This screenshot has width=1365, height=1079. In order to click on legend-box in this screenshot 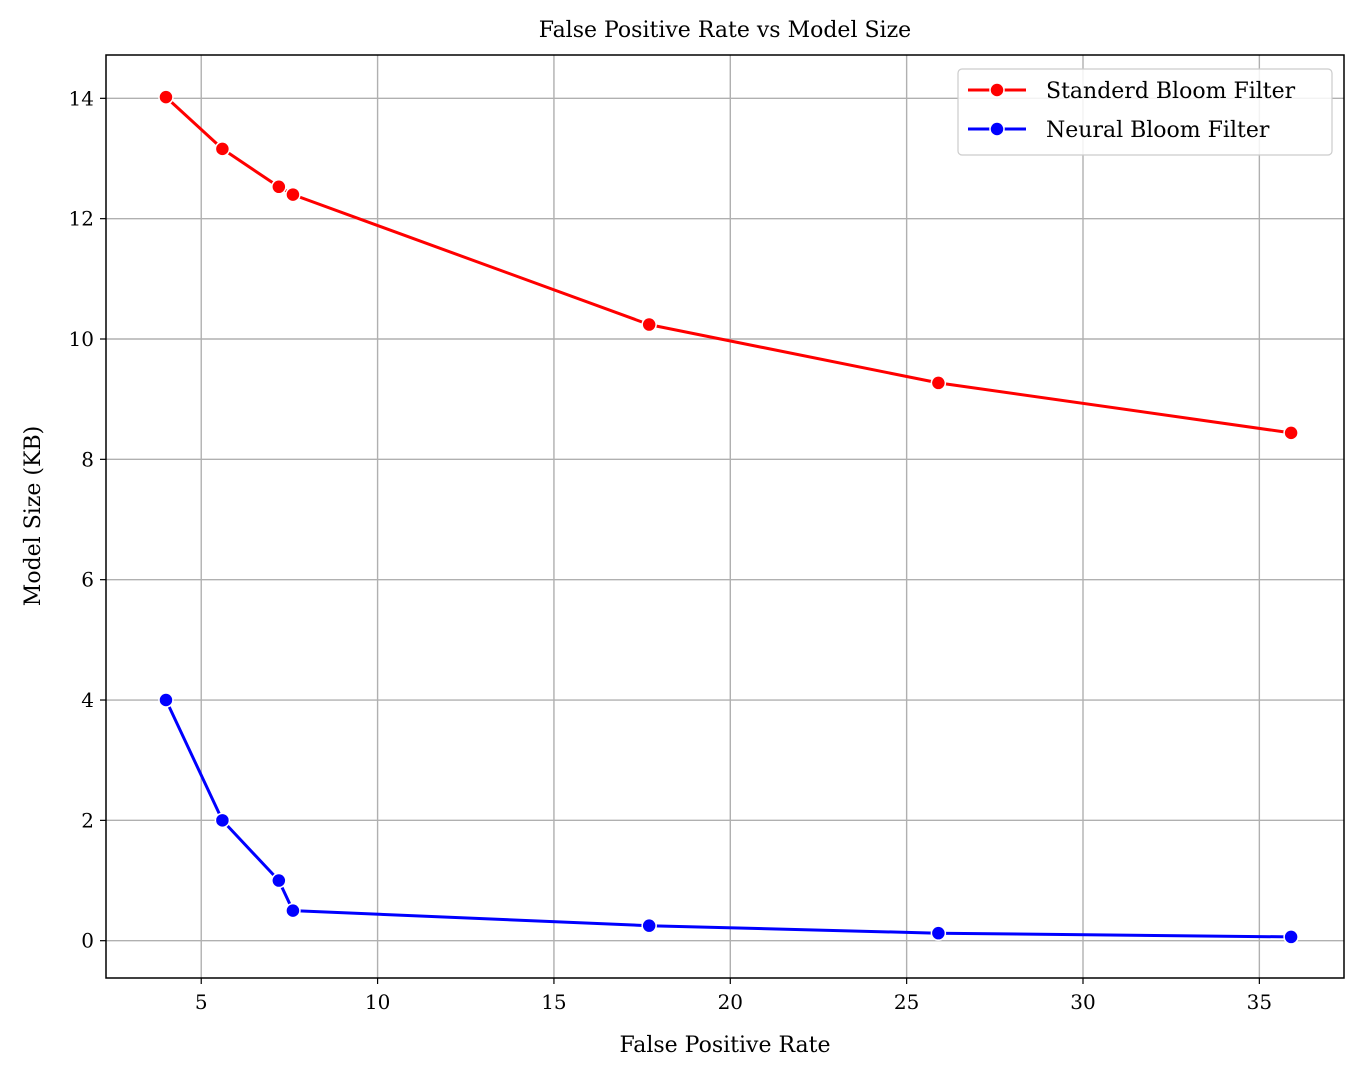, I will do `click(1145, 112)`.